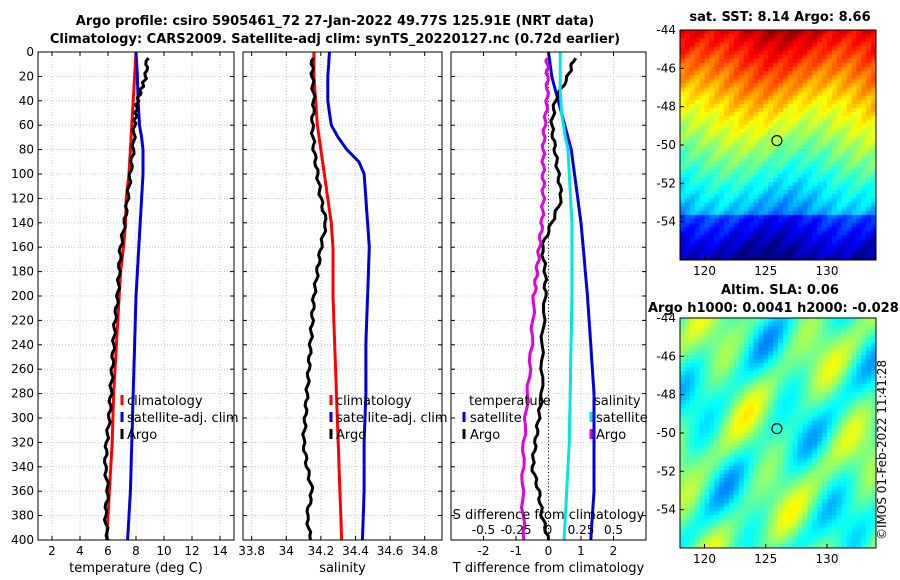 Image resolution: width=900 pixels, height=580 pixels. What do you see at coordinates (581, 551) in the screenshot?
I see `x-tick-label: 1` at bounding box center [581, 551].